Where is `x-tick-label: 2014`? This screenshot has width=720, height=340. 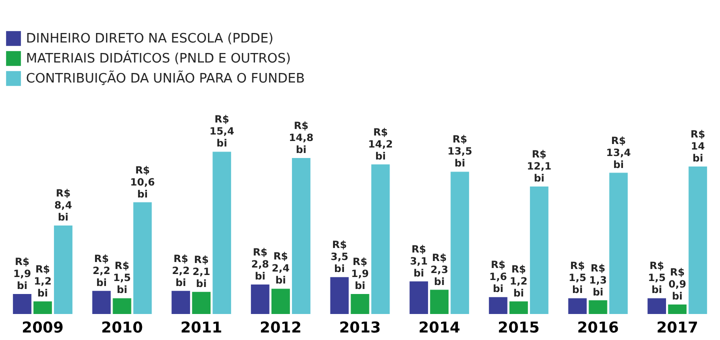 x-tick-label: 2014 is located at coordinates (439, 327).